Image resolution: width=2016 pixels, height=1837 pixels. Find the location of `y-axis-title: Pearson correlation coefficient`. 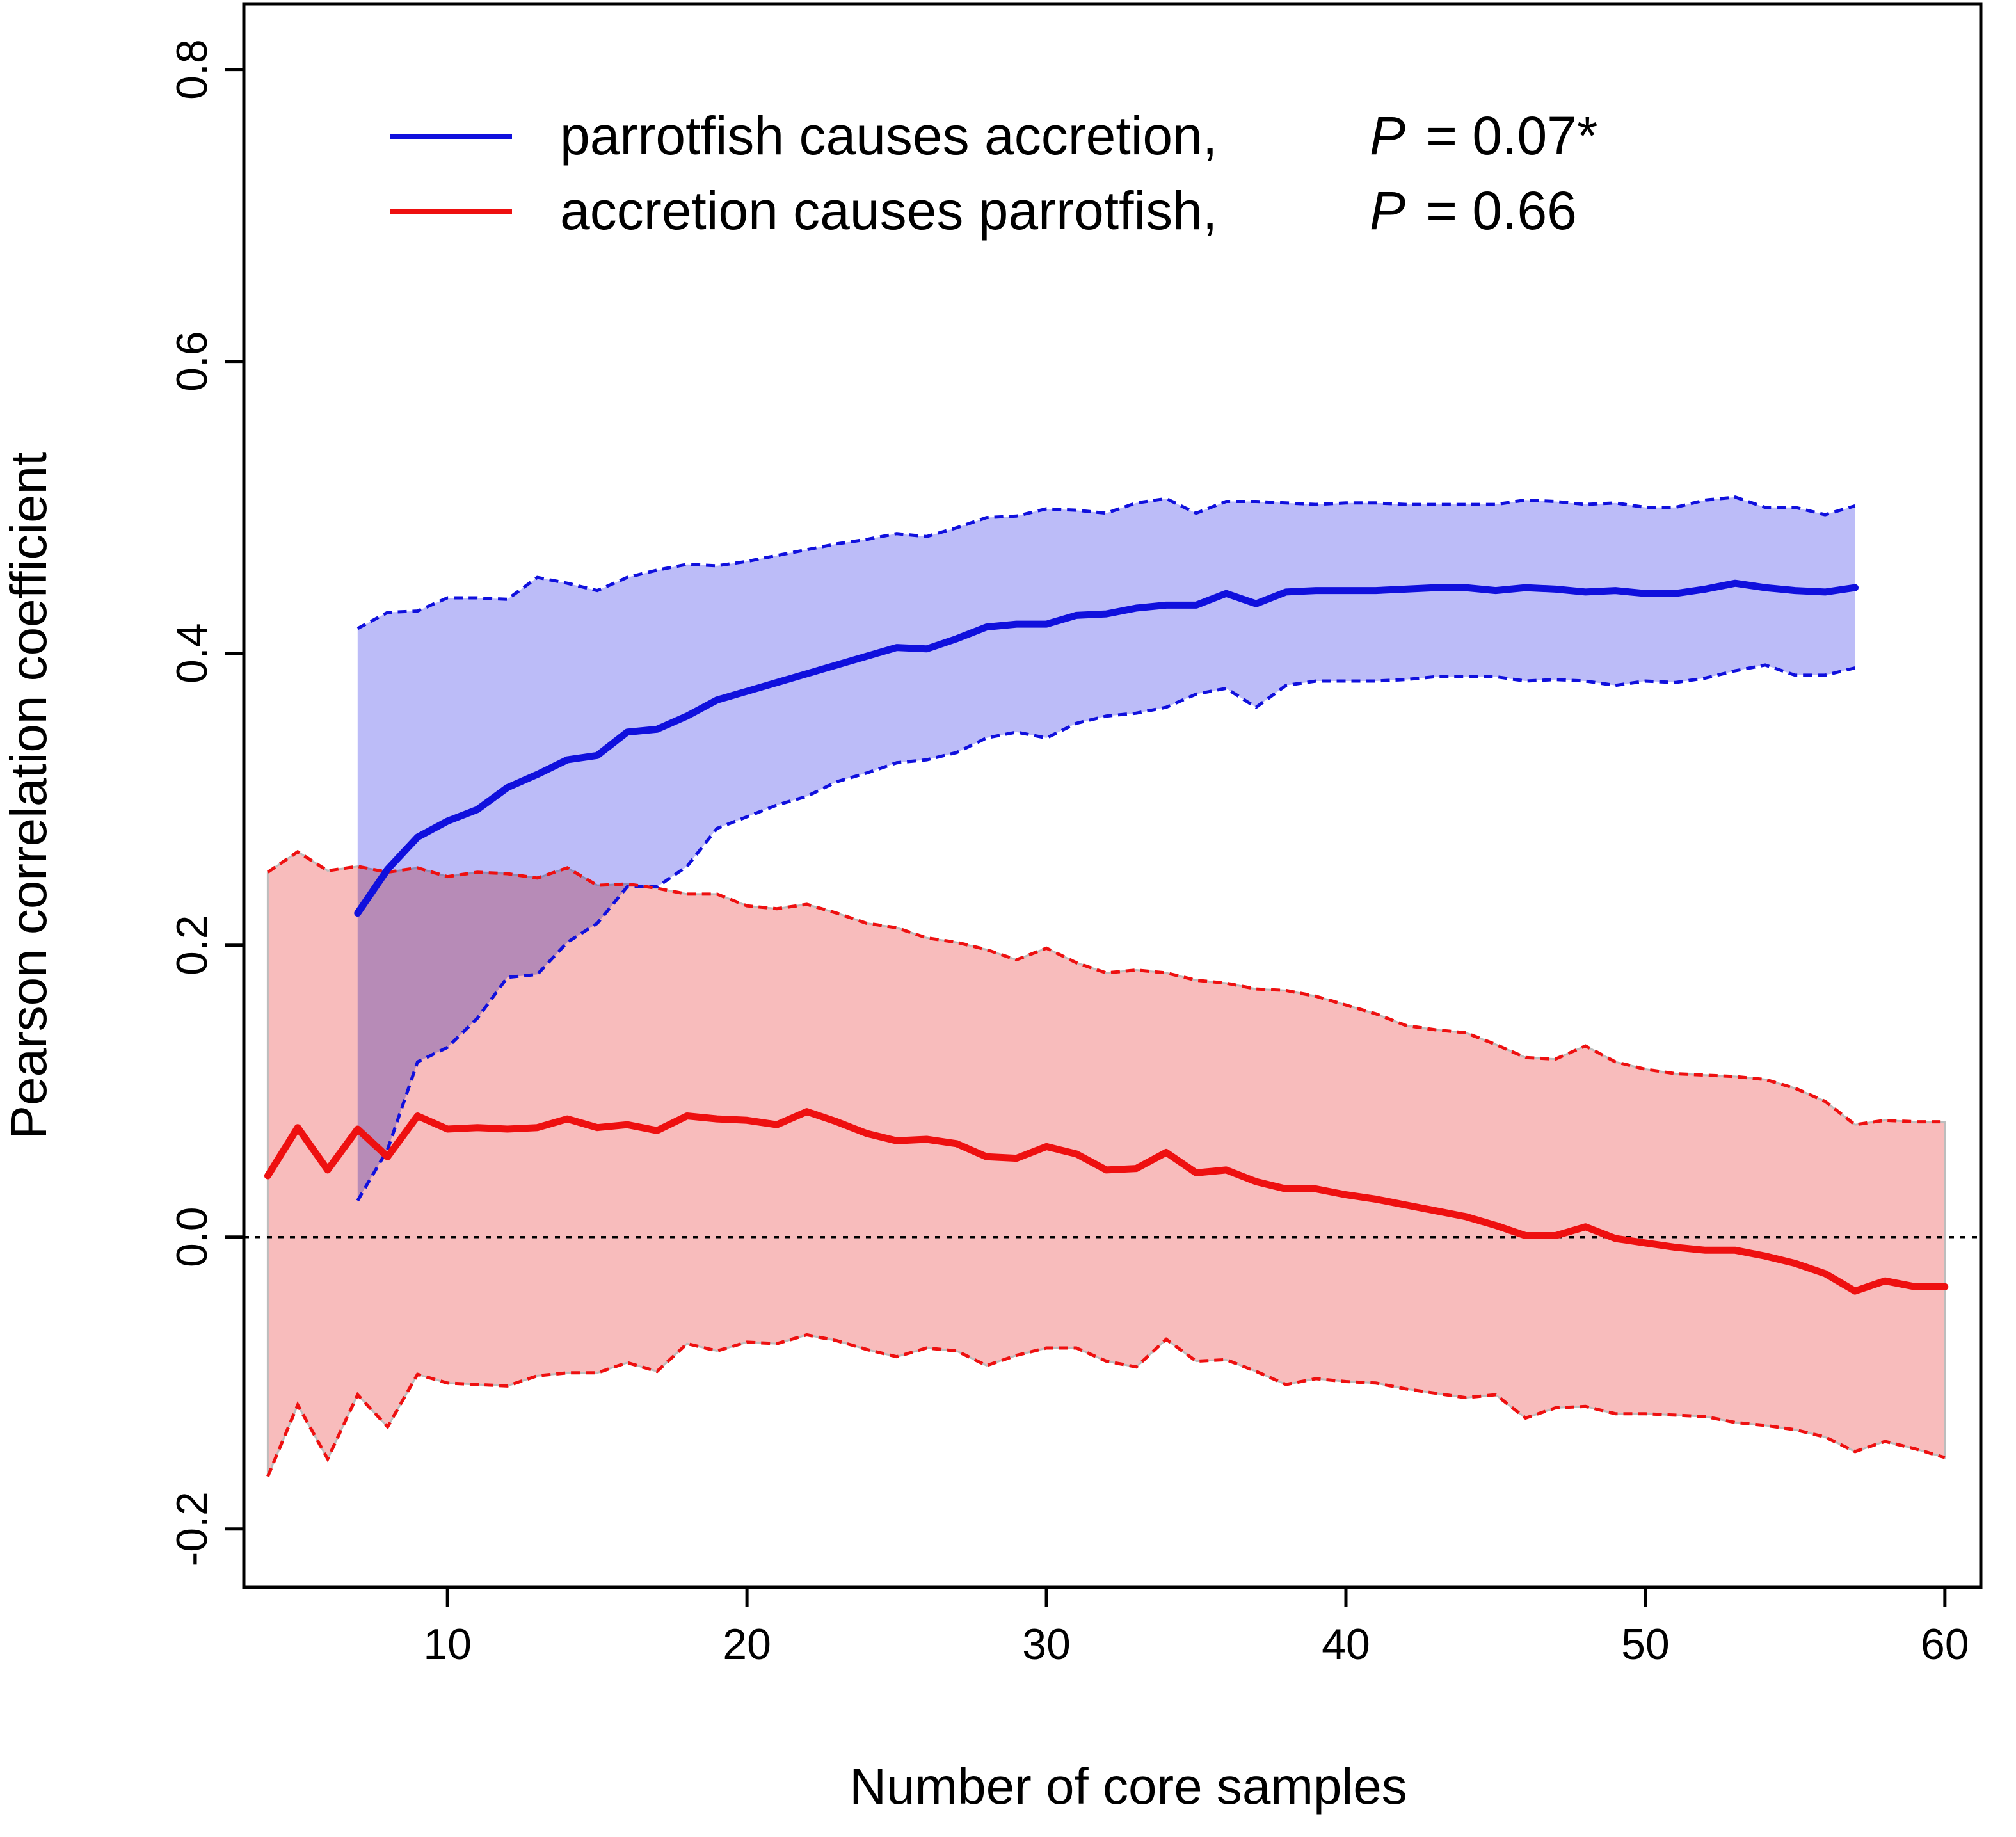

y-axis-title: Pearson correlation coefficient is located at coordinates (28, 796).